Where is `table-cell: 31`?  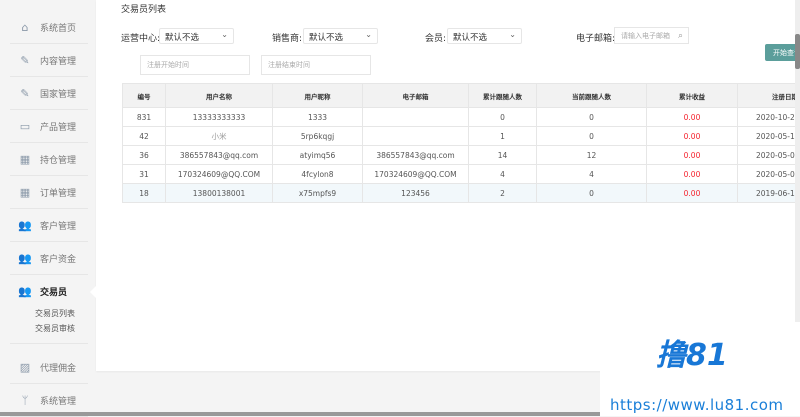 table-cell: 31 is located at coordinates (144, 174).